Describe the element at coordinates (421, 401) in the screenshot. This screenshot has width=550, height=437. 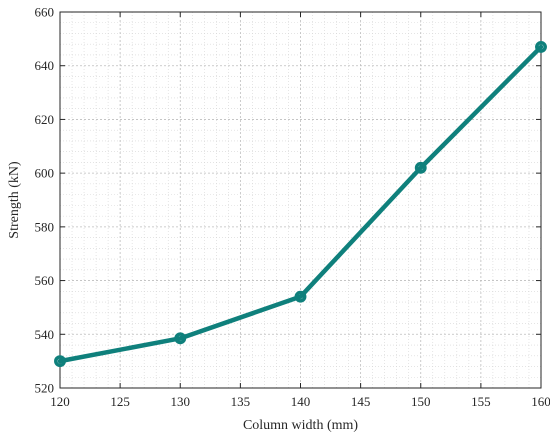
I see `x-tick-label: 150` at that location.